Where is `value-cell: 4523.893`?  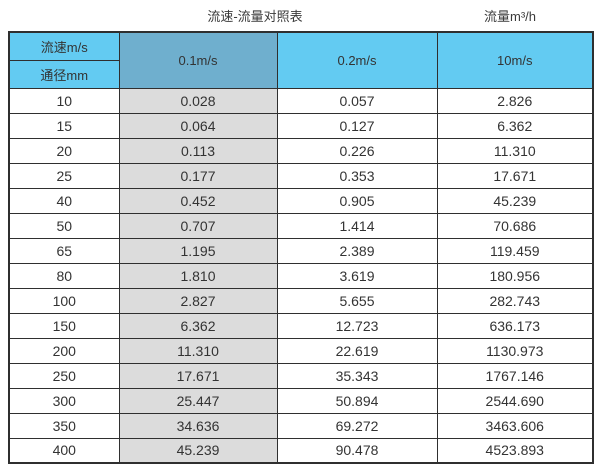
value-cell: 4523.893 is located at coordinates (515, 450).